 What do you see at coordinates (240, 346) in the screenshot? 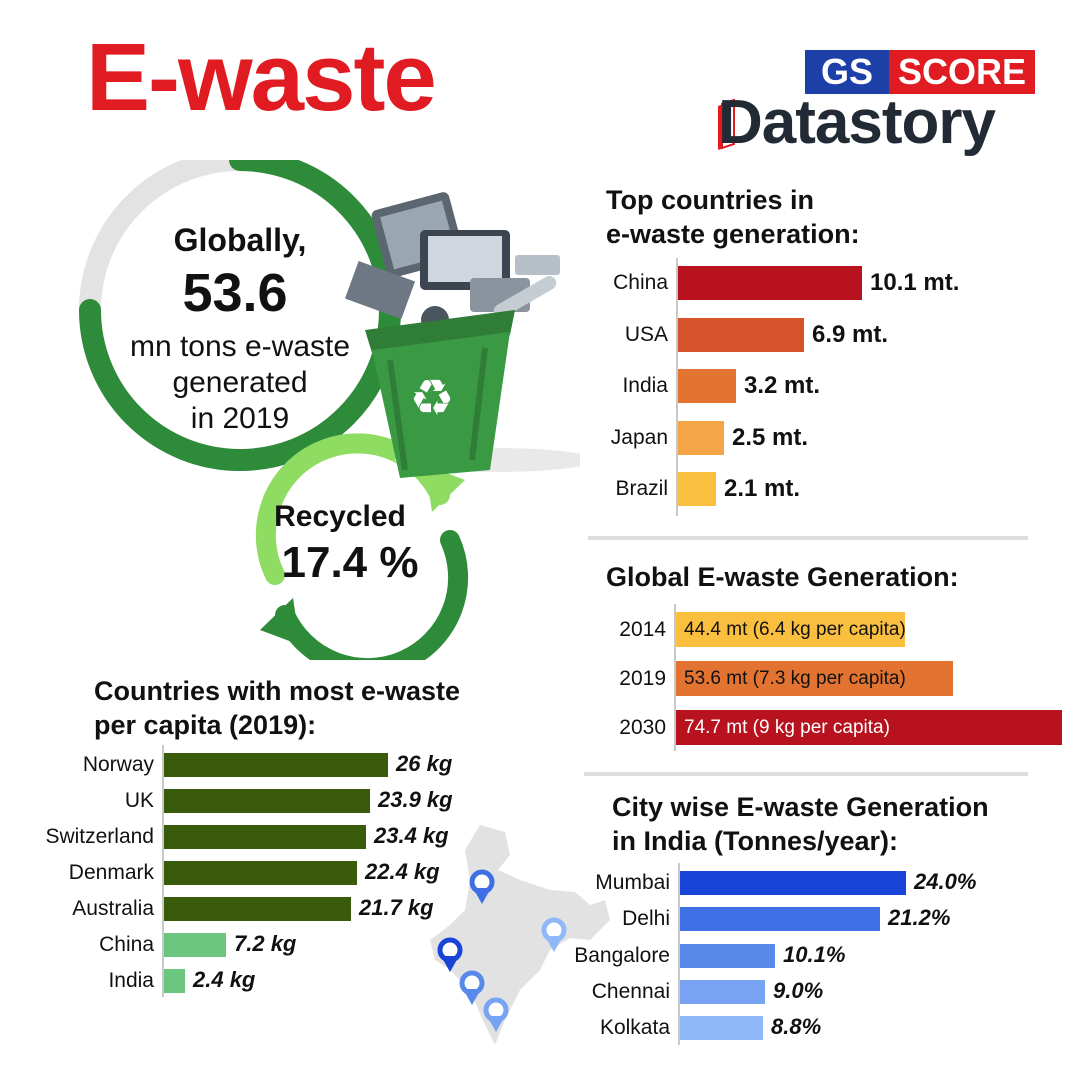
I see `summary-line-1: mn tons e-waste` at bounding box center [240, 346].